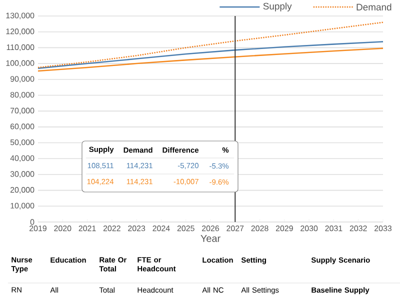  Describe the element at coordinates (210, 238) in the screenshot. I see `x-axis-title: Year` at that location.